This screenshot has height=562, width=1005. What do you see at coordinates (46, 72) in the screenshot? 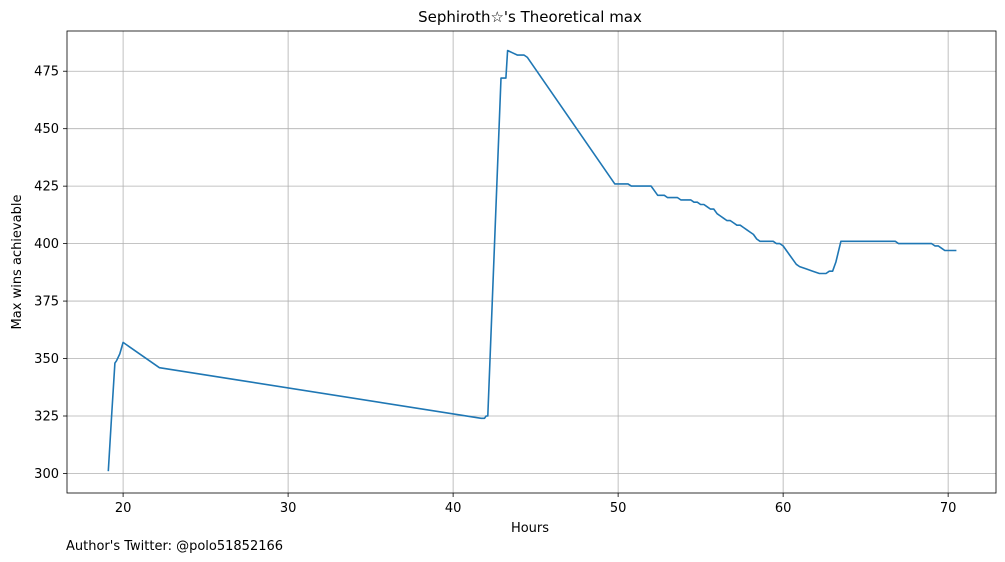
I see `y-tick-label: 475` at bounding box center [46, 72].